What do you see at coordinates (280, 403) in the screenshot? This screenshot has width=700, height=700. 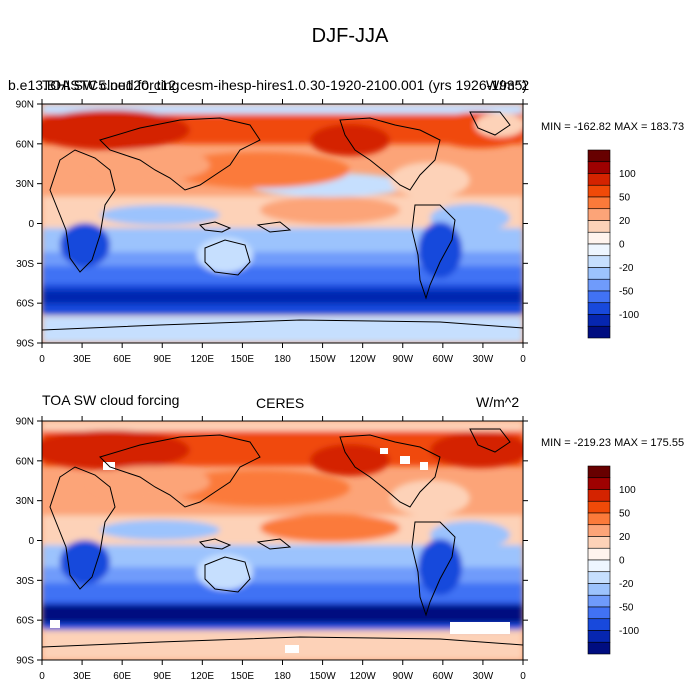 I see `panel-2-center-string: CERES` at bounding box center [280, 403].